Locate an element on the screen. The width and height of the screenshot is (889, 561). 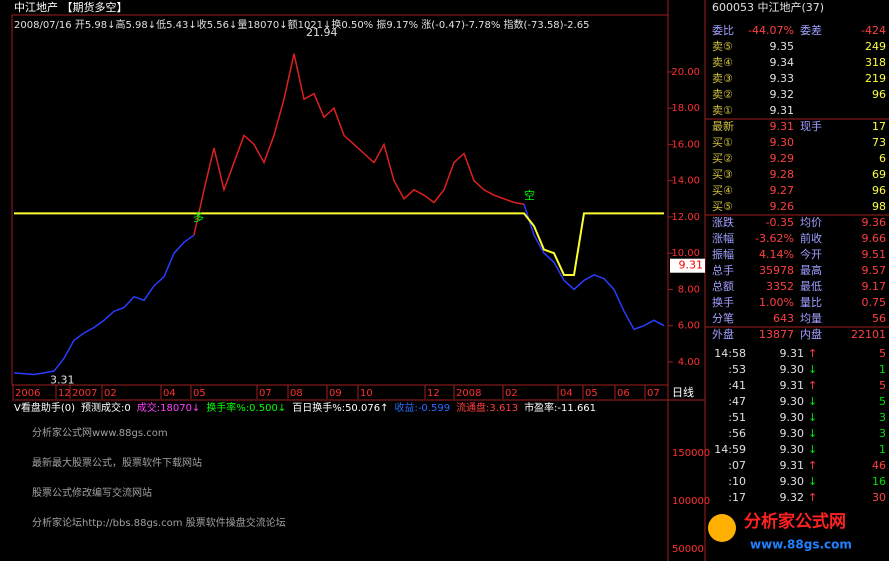
row-value: 249 is located at coordinates (875, 46).